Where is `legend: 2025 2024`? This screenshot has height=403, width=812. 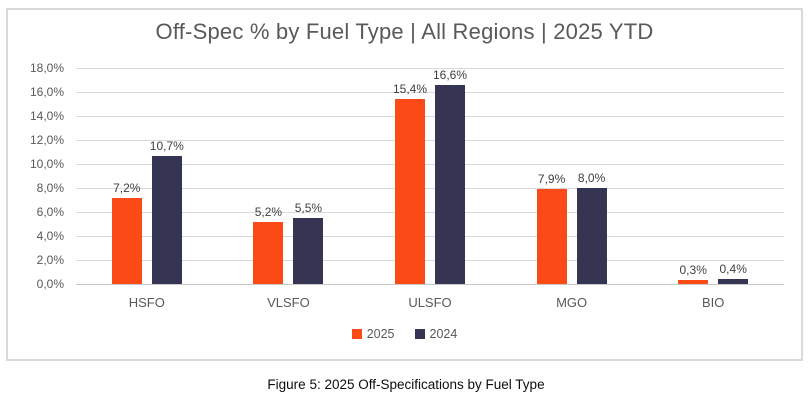
legend: 2025 2024 is located at coordinates (404, 334).